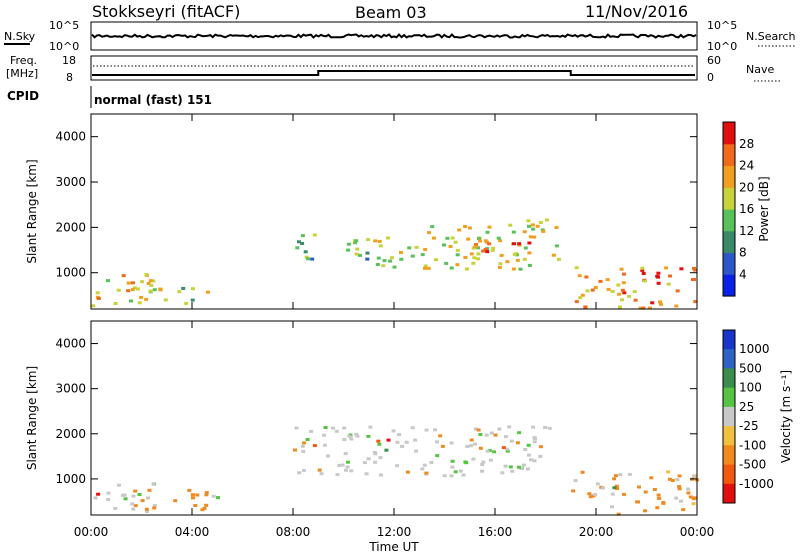  I want to click on y-tick-label: 4000, so click(70, 137).